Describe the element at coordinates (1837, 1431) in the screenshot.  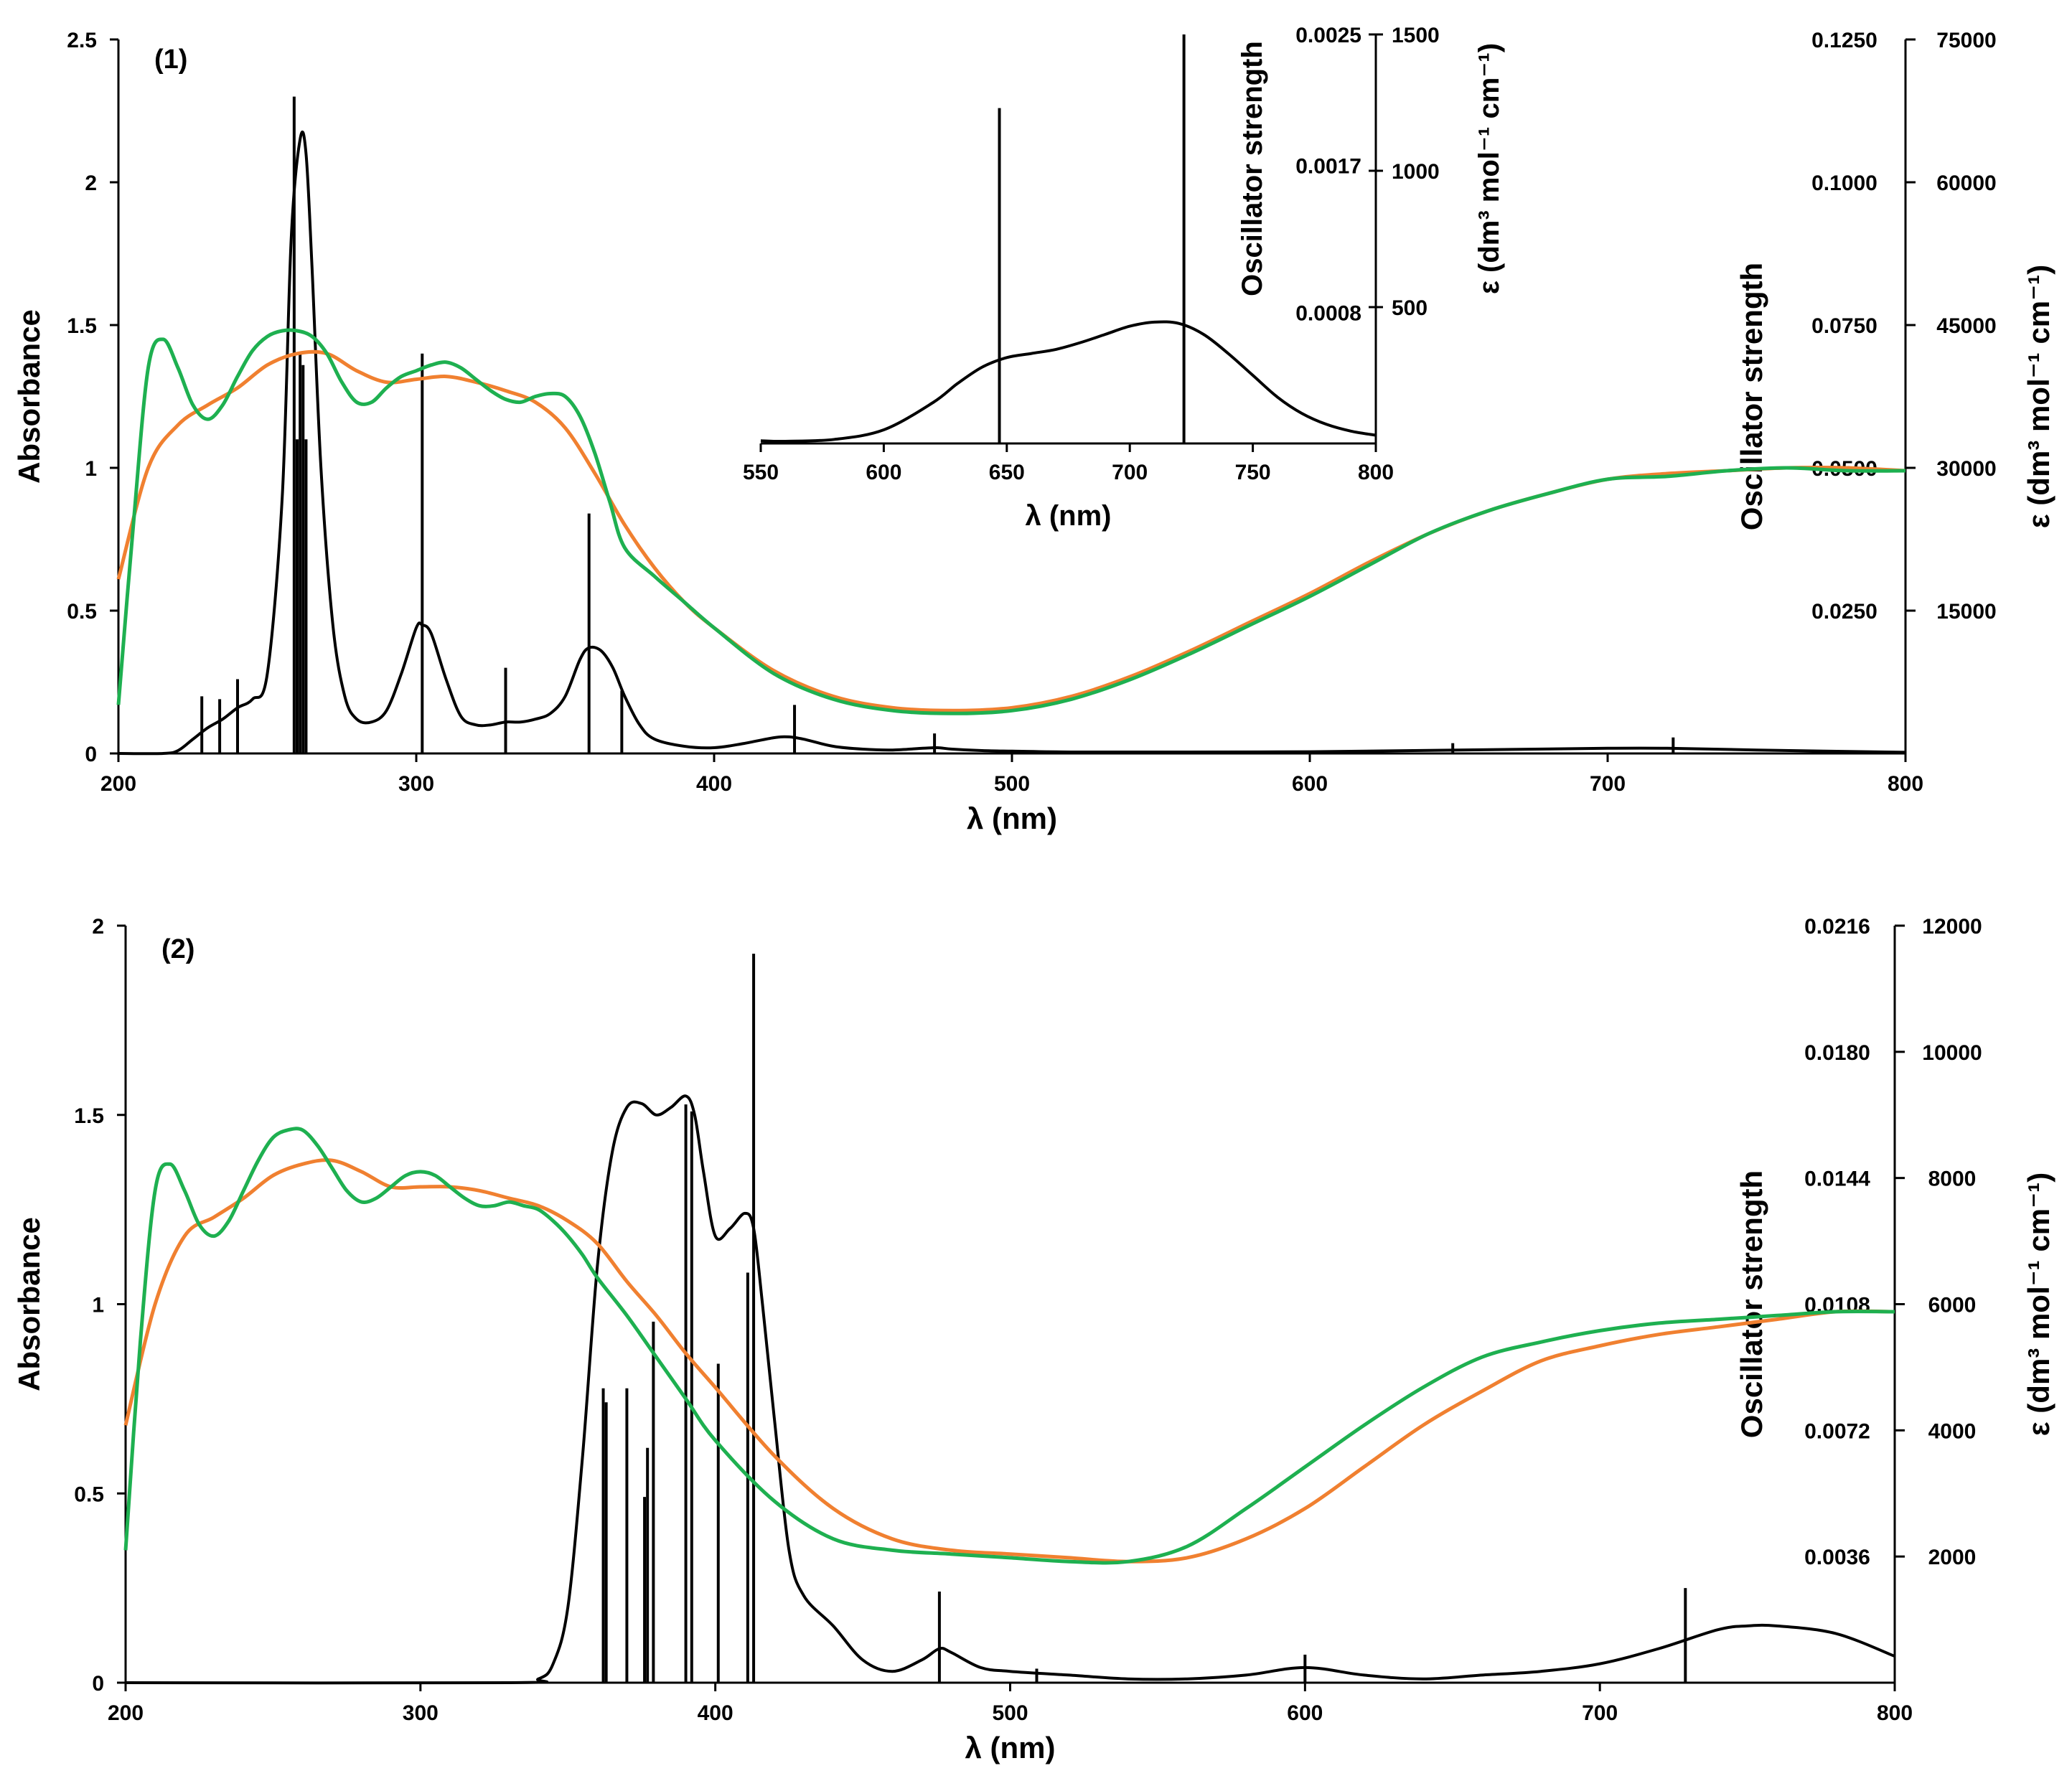
I see `osc-strength-tick-label: 0.0072` at that location.